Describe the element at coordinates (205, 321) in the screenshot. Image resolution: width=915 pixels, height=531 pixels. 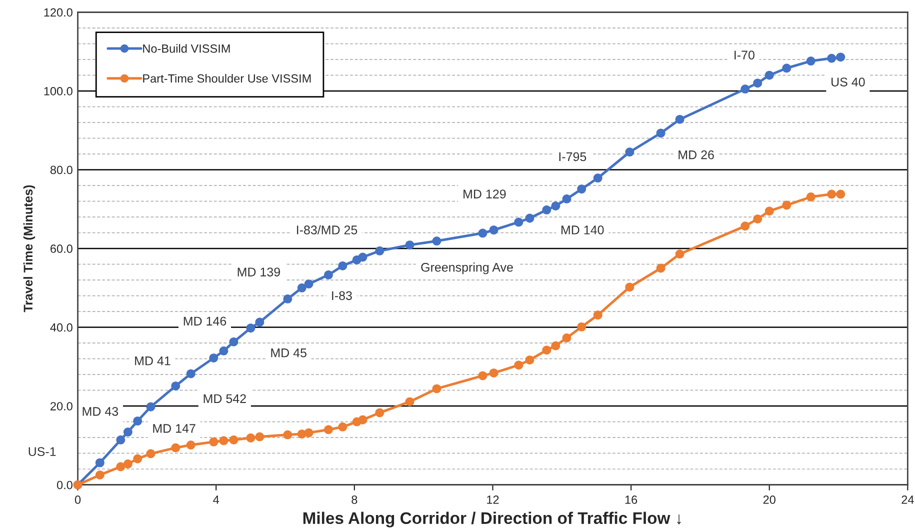
I see `annotation: MD 146` at that location.